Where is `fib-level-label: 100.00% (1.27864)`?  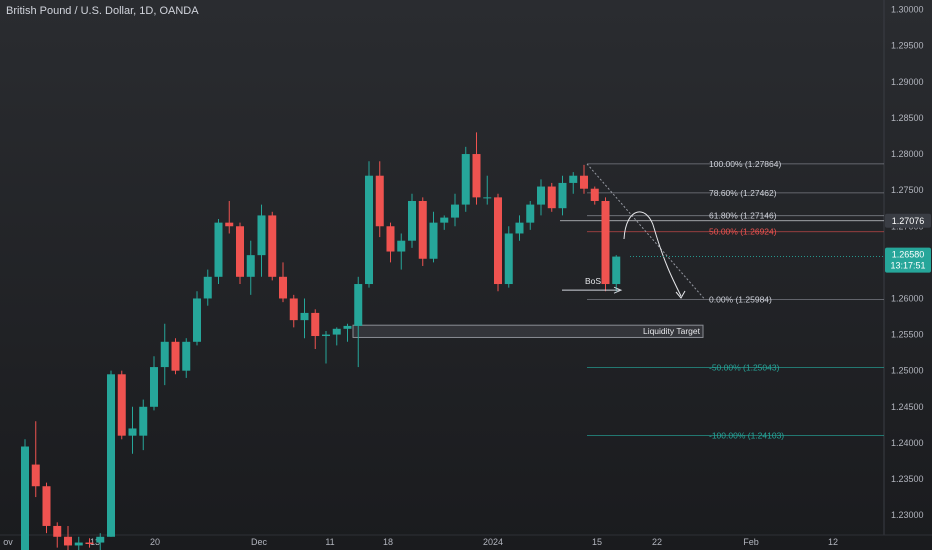
fib-level-label: 100.00% (1.27864) is located at coordinates (745, 164).